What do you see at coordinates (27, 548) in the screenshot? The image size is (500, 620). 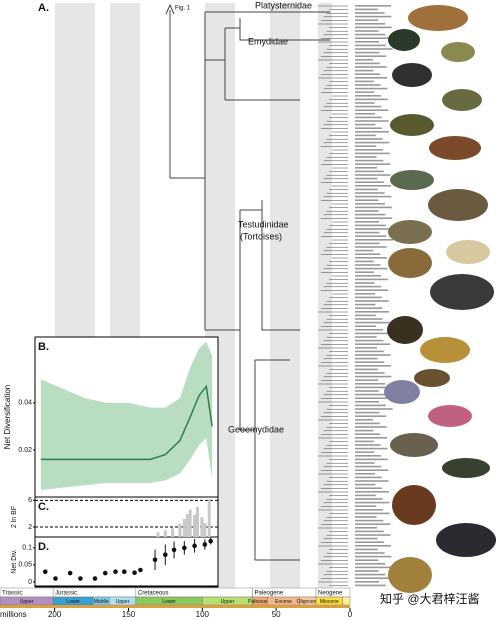 I see `y-tick-label: 0.1` at bounding box center [27, 548].